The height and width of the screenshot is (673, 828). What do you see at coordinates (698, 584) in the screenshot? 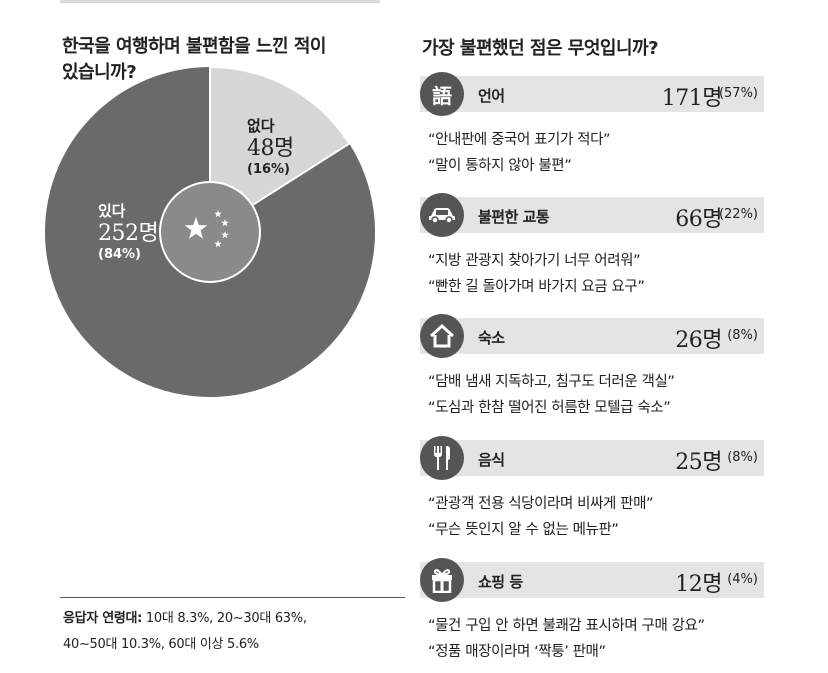
I see `category-count: 12명` at bounding box center [698, 584].